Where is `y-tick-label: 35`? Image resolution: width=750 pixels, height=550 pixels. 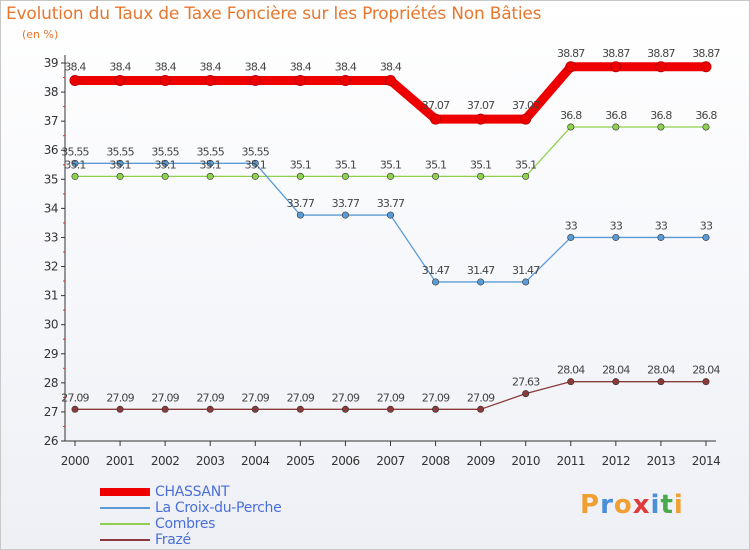
y-tick-label: 35 is located at coordinates (51, 179).